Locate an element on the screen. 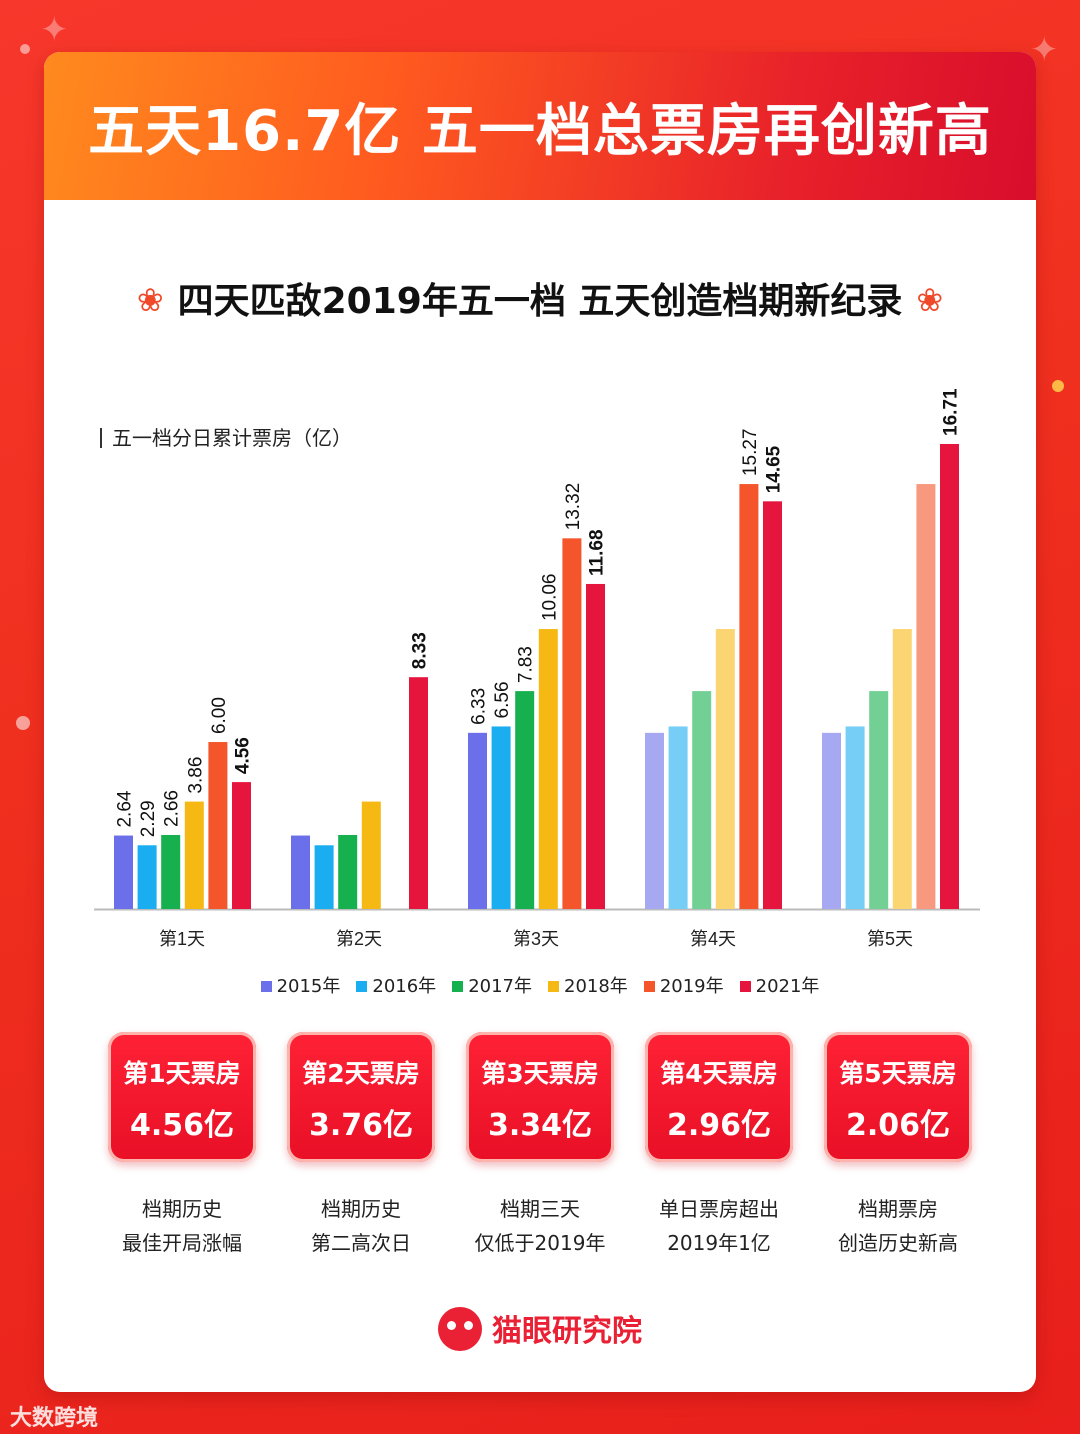 This screenshot has height=1434, width=1080. tile-value: 2.06亿 is located at coordinates (898, 1125).